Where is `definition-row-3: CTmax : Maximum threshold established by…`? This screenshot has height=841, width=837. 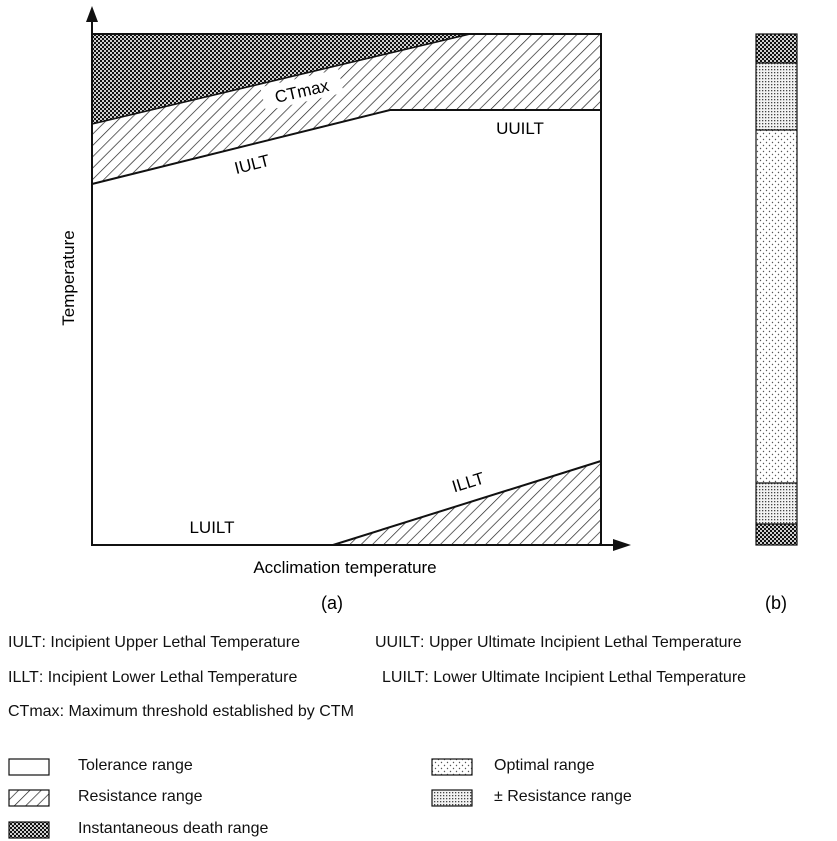
definition-row-3: CTmax : Maximum threshold established by… is located at coordinates (181, 712).